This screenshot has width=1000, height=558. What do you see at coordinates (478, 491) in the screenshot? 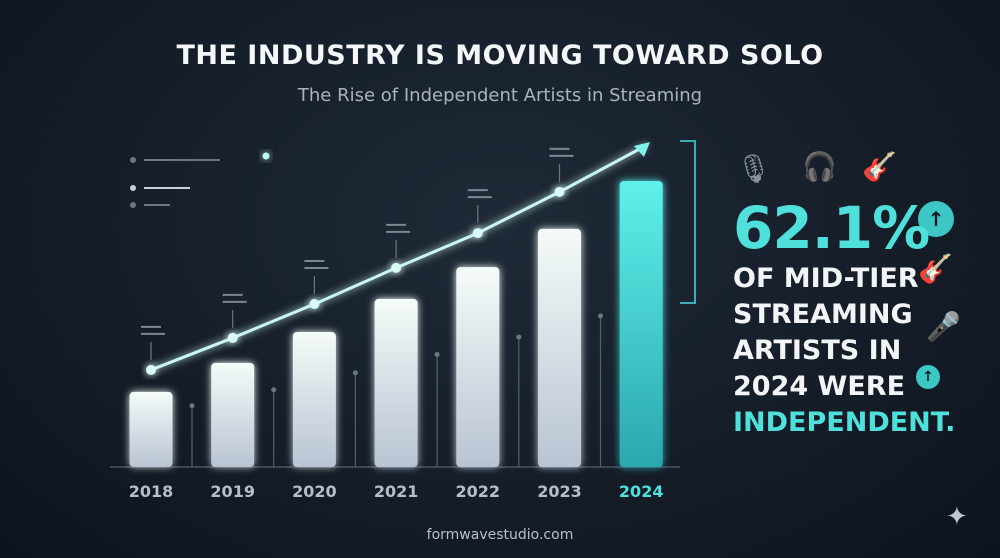
I see `x-tick-label: 2022` at bounding box center [478, 491].